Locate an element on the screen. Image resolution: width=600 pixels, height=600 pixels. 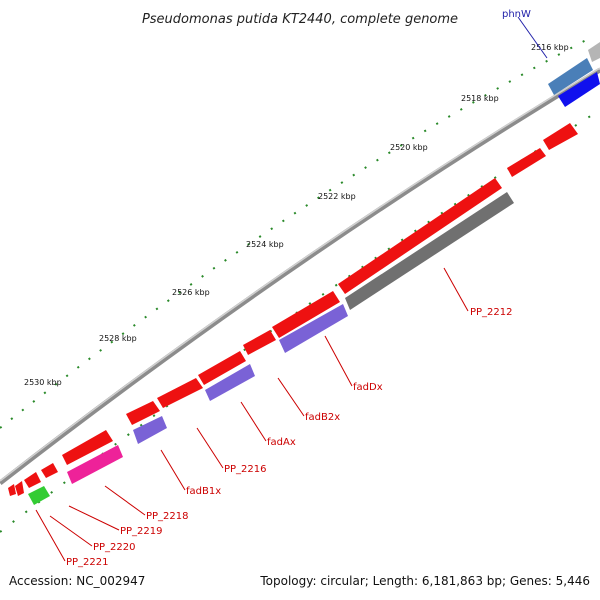
gene-label-phnw: phnW is located at coordinates (516, 14).